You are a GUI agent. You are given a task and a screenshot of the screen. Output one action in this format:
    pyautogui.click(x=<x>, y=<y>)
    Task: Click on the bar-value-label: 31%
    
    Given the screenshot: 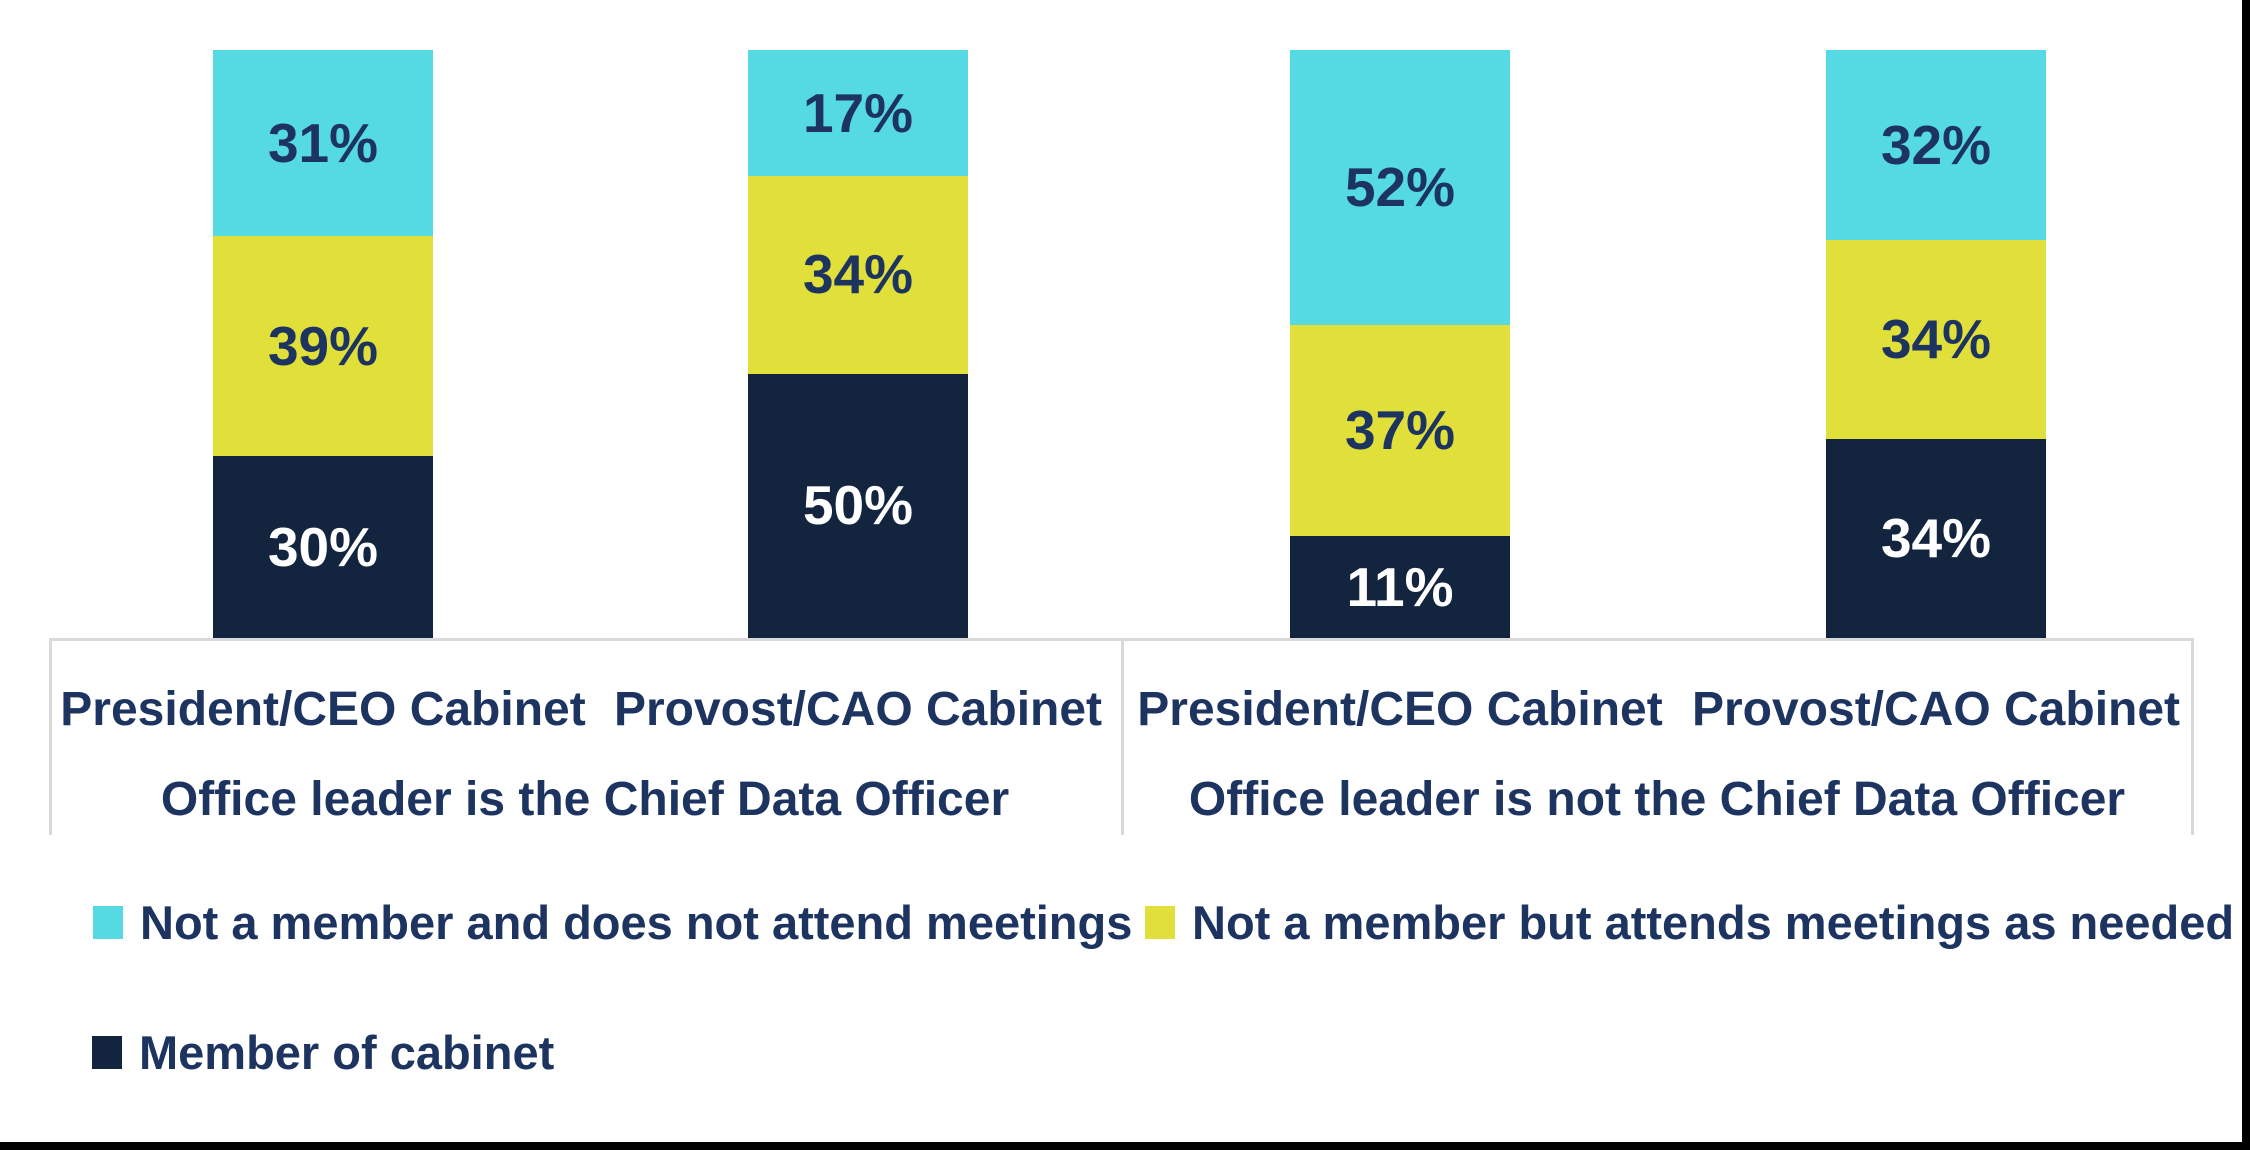 What is the action you would take?
    pyautogui.click(x=323, y=142)
    